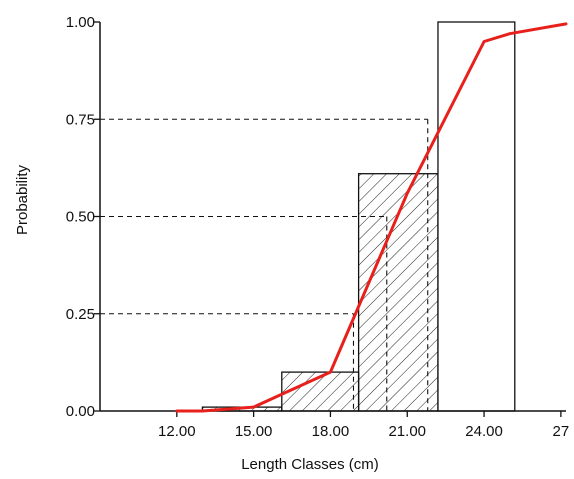 The image size is (574, 479). I want to click on y-axis-title: Probability, so click(22, 199).